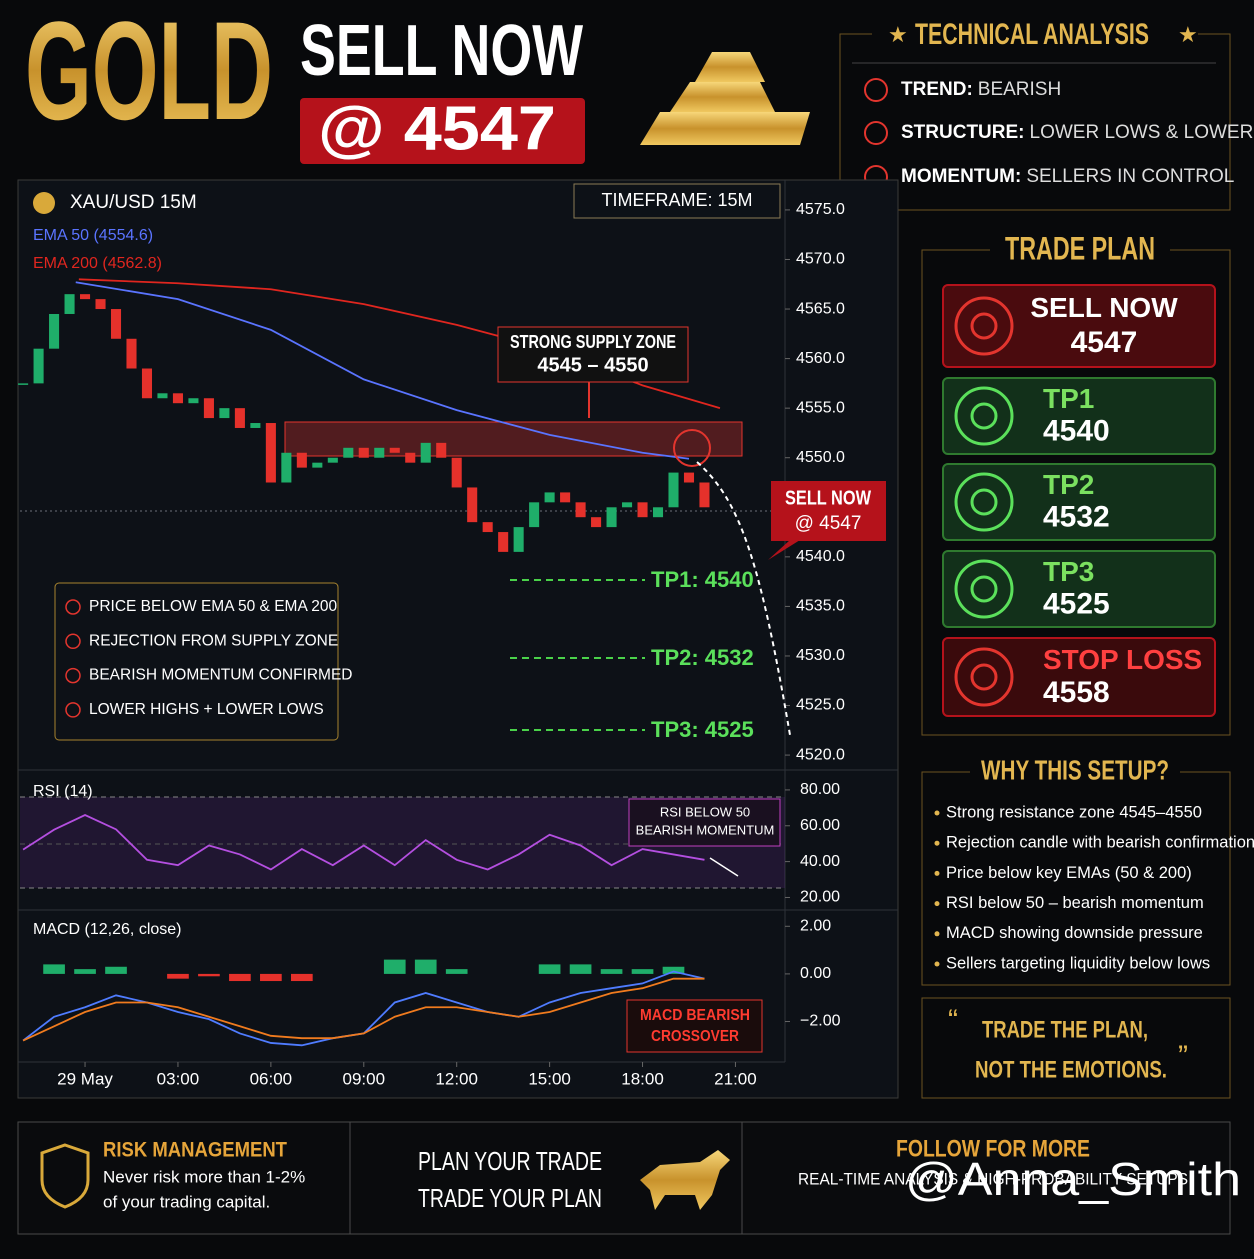  I want to click on why-item: Sellers targeting liquidity below lows, so click(1078, 963).